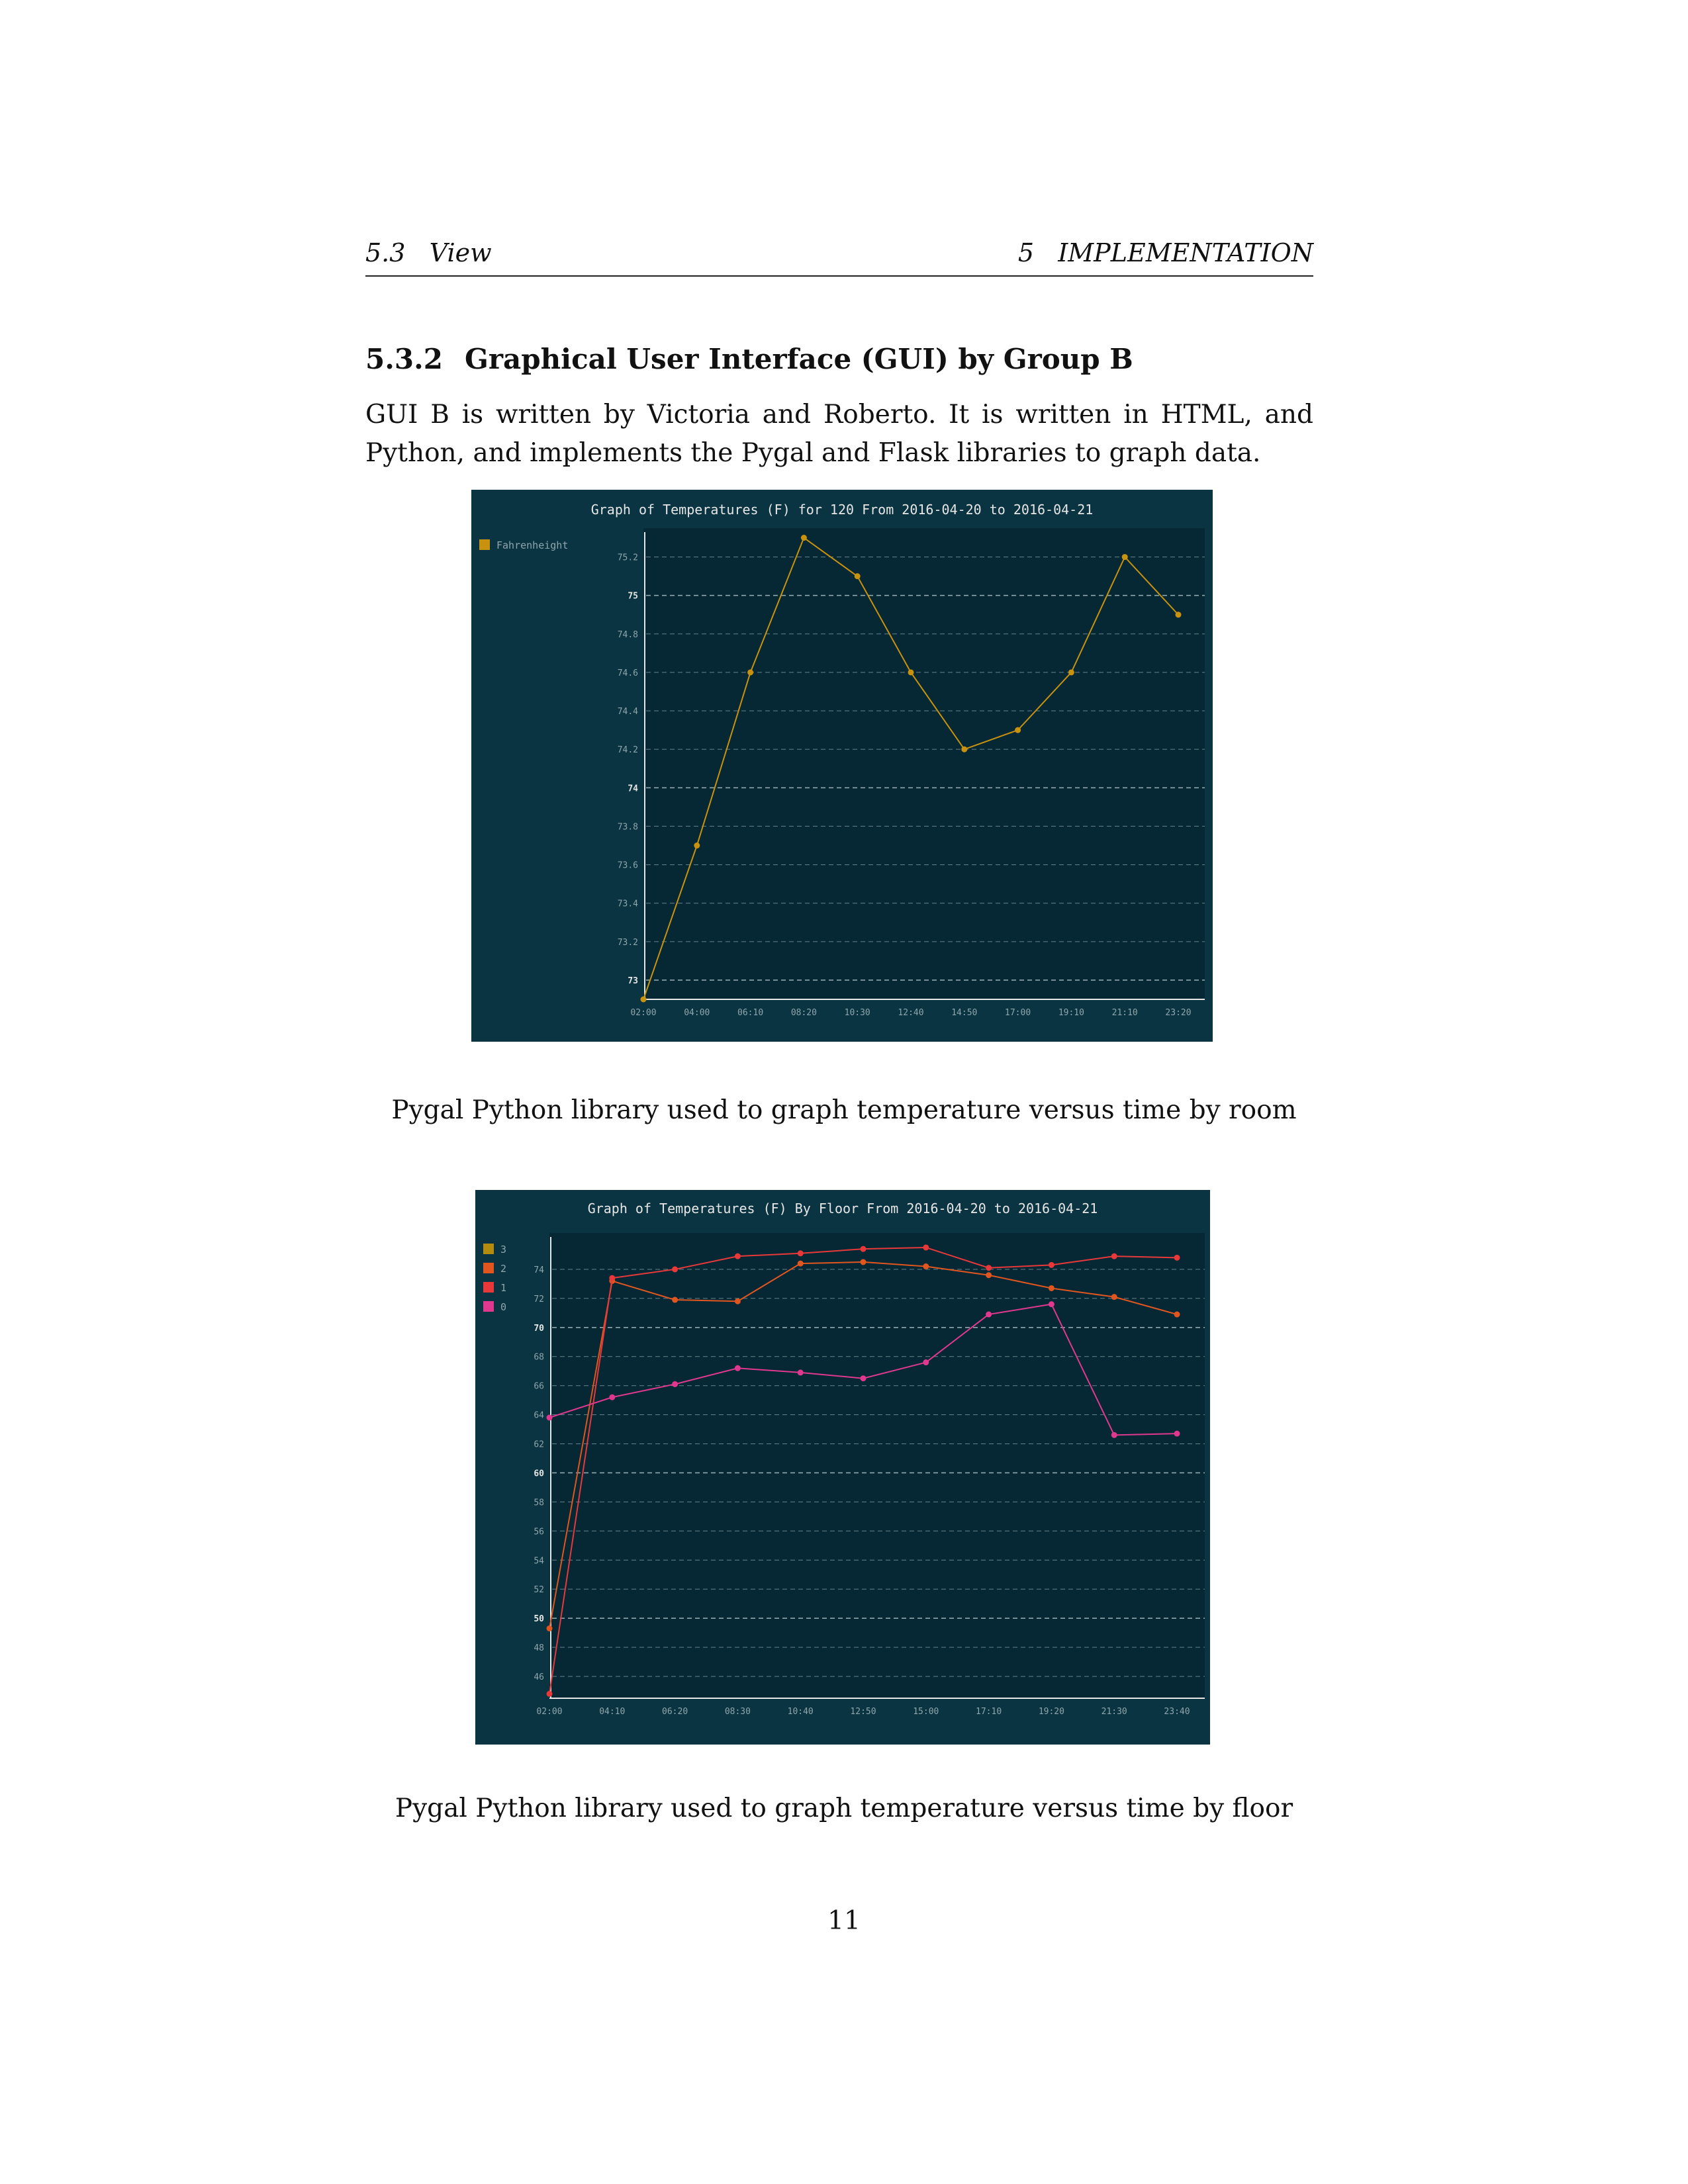 This screenshot has height=2184, width=1688. I want to click on y-tick-label: 72, so click(539, 1299).